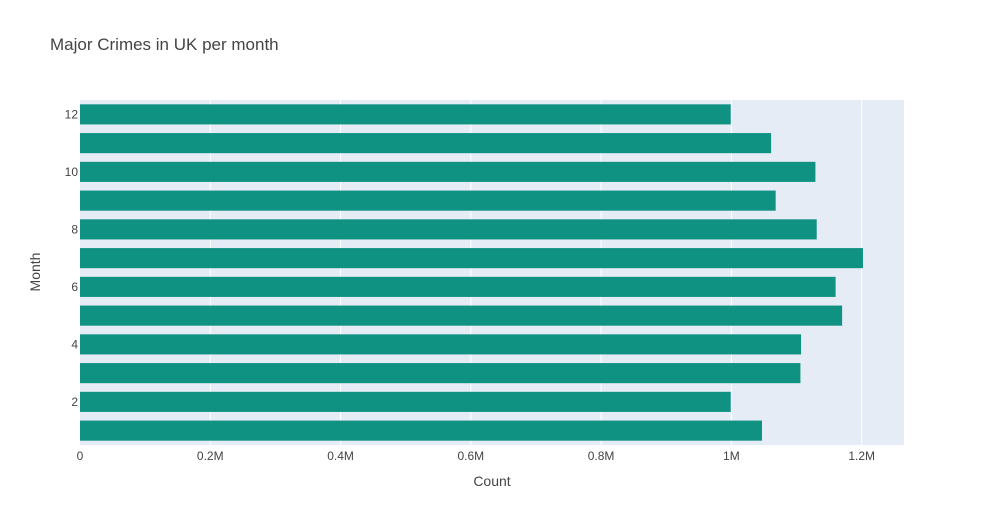  I want to click on x-axis-ticks: 0 0.2M 0.4M 0.6M 0.8M 1M 1.2M, so click(476, 456).